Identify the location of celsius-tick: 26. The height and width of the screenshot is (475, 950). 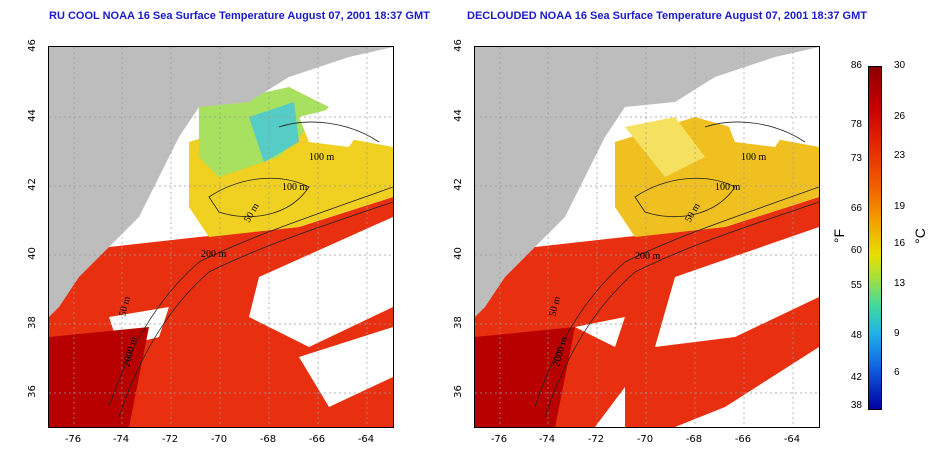
(900, 116).